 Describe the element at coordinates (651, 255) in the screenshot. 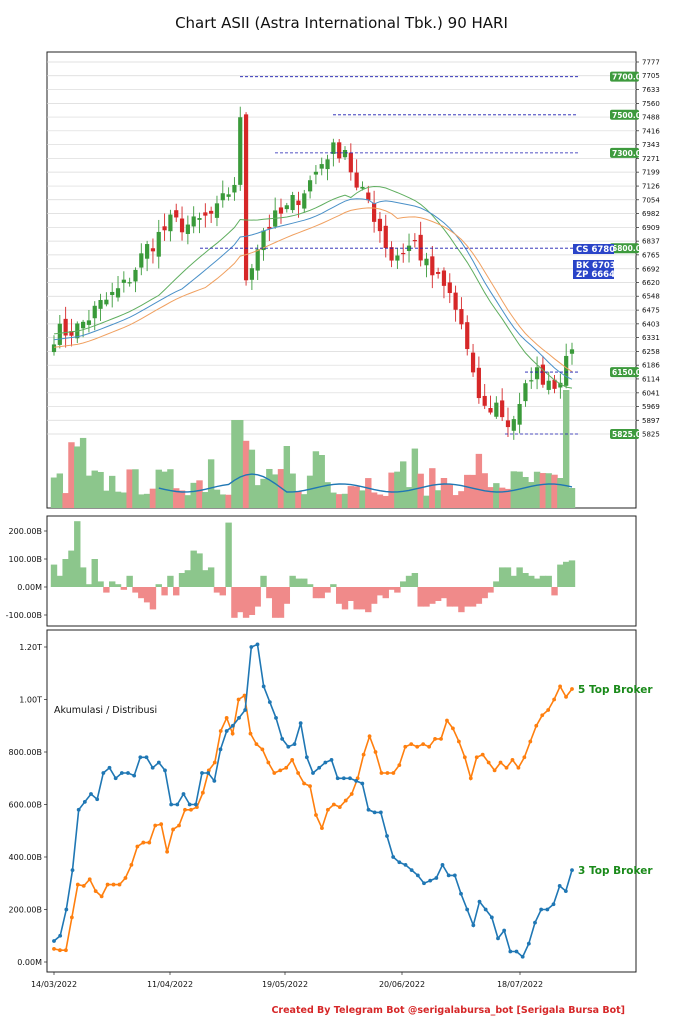

I see `price-tick-label: 6765` at that location.